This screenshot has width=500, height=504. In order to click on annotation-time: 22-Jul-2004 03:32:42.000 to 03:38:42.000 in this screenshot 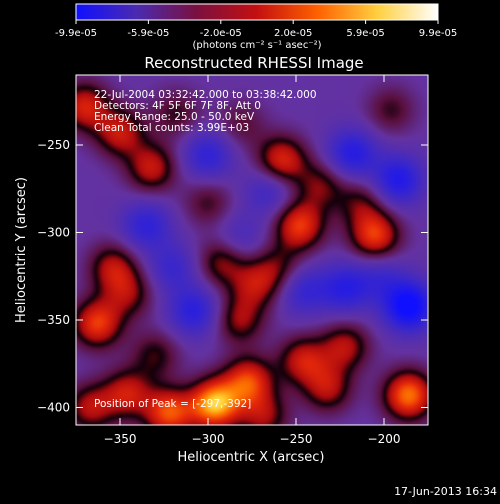, I will do `click(205, 95)`.